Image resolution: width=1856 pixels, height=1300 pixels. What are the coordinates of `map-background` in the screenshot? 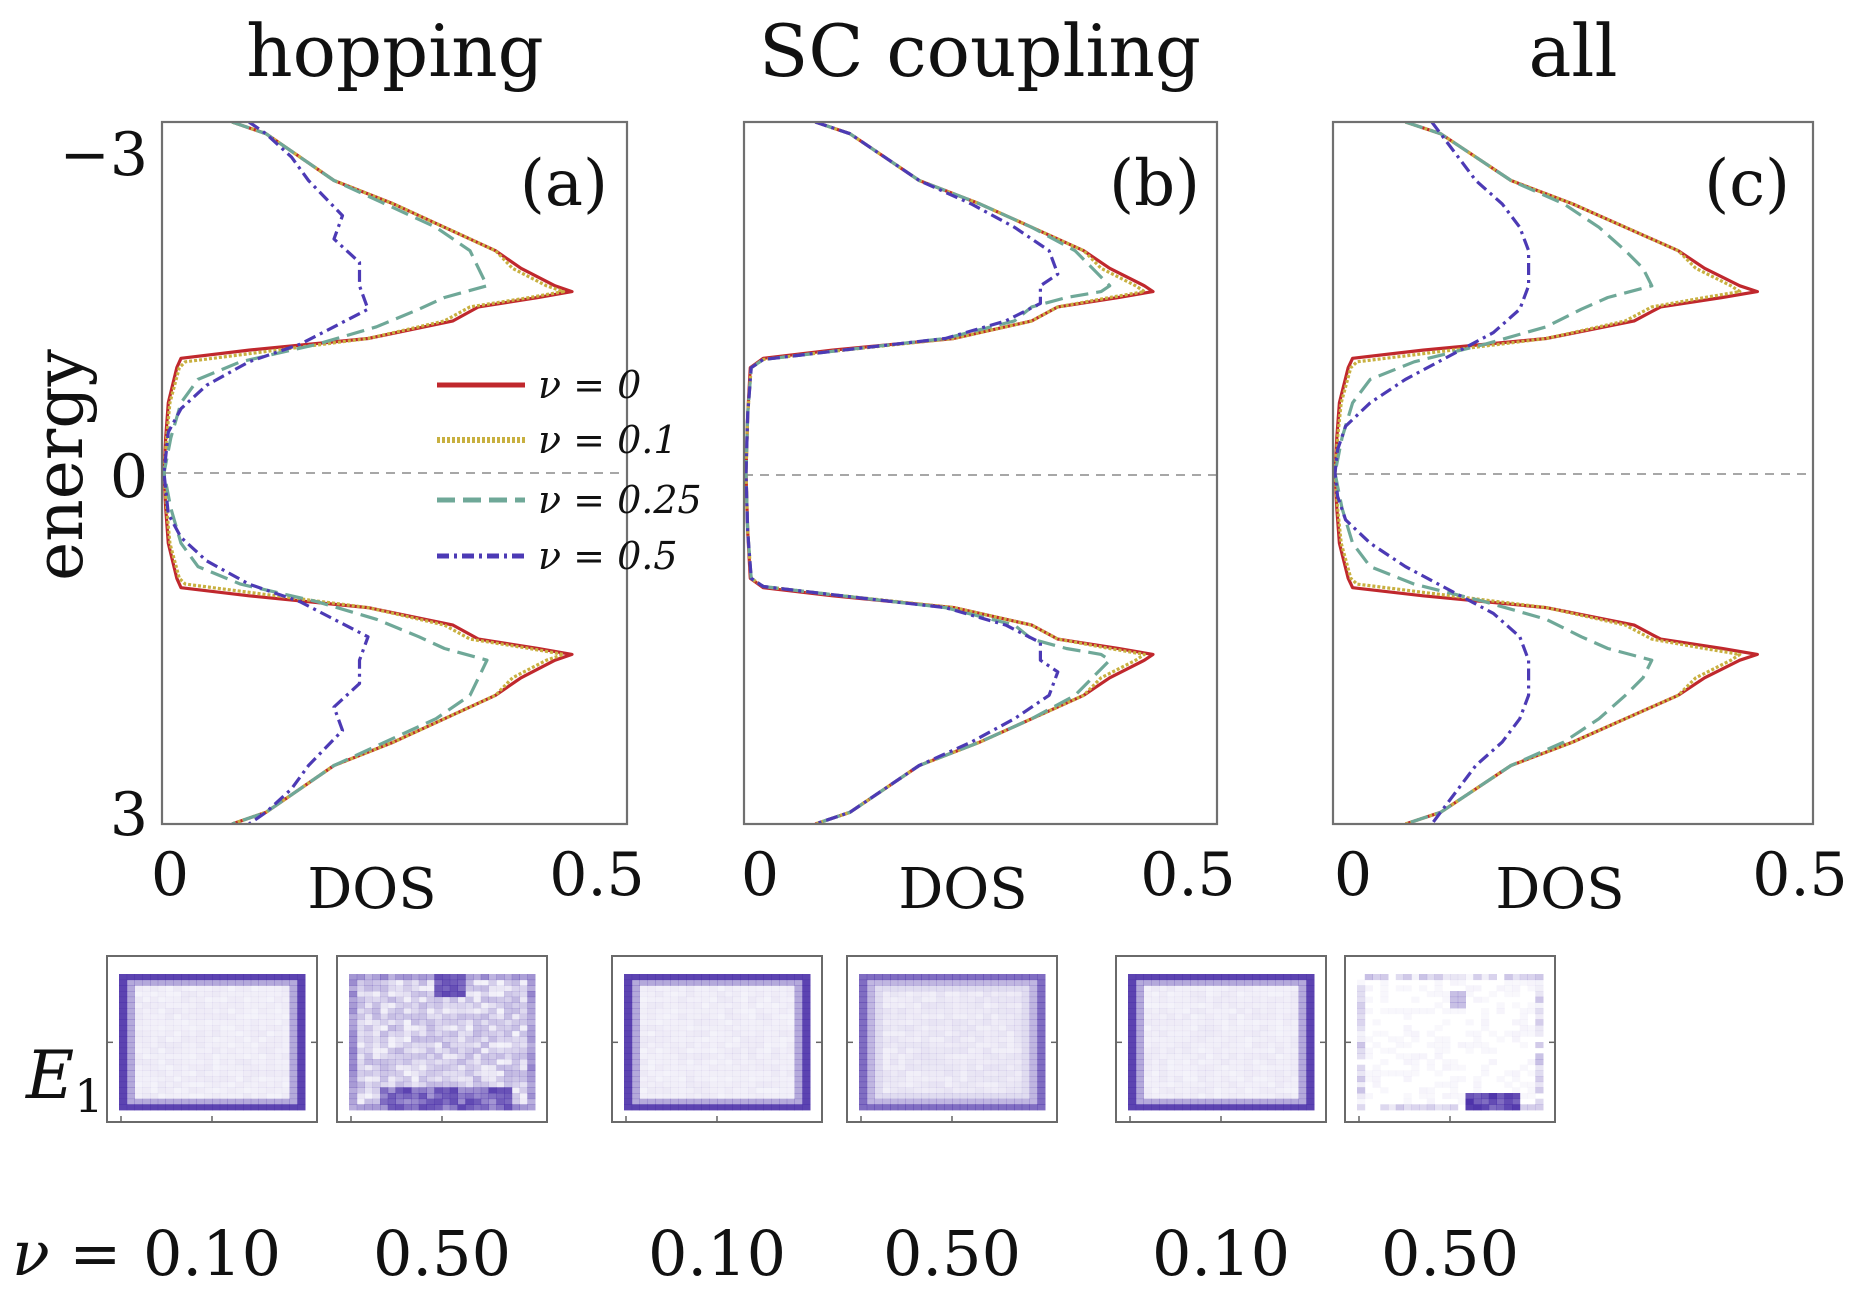 It's located at (212, 1039).